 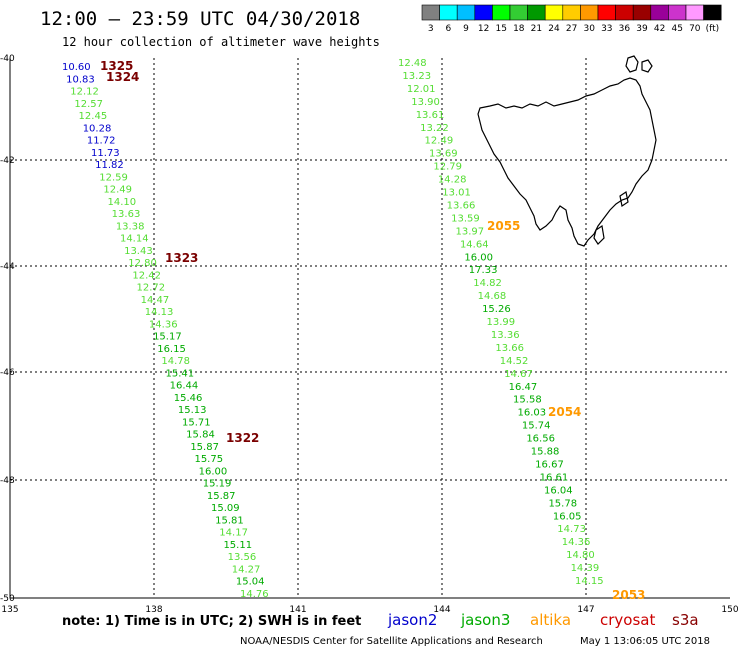 What do you see at coordinates (155, 300) in the screenshot?
I see `swh-value: 14.47` at bounding box center [155, 300].